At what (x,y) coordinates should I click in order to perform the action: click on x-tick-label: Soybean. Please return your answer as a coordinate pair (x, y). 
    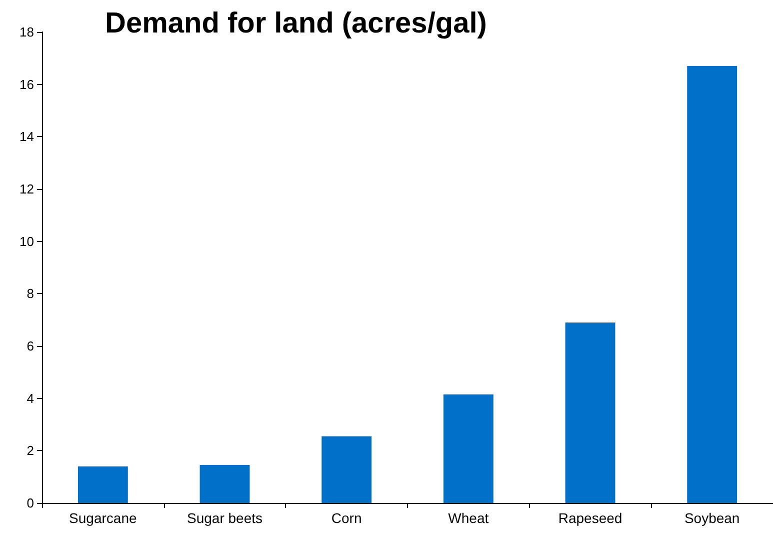
    Looking at the image, I should click on (712, 518).